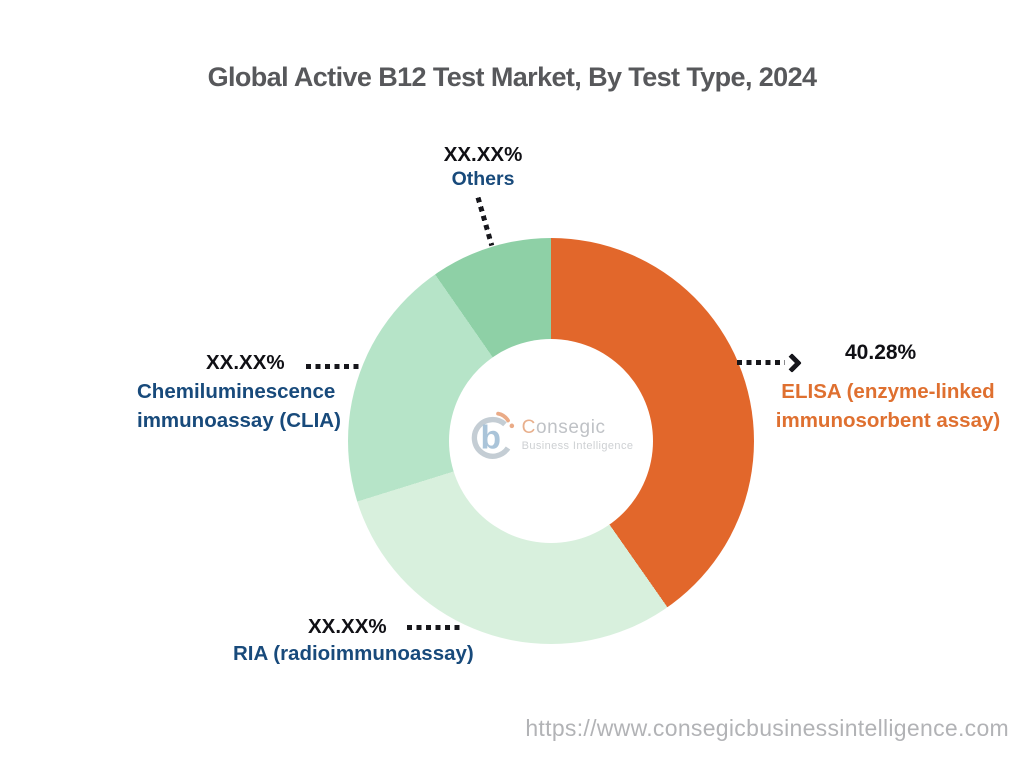 The image size is (1024, 768). Describe the element at coordinates (245, 362) in the screenshot. I see `callout-clia-pct: XX.XX%` at that location.